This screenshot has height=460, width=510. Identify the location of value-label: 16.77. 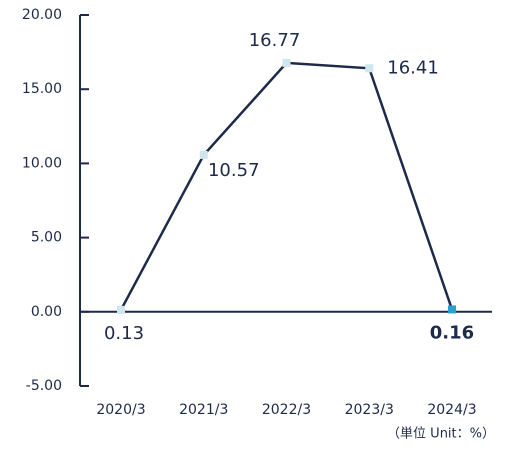
(275, 40).